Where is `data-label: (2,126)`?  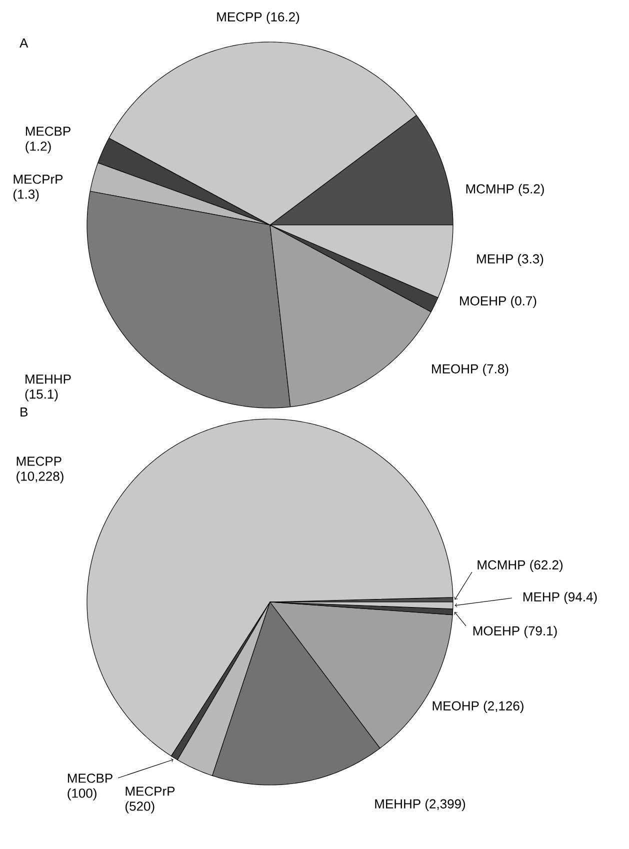 data-label: (2,126) is located at coordinates (504, 707).